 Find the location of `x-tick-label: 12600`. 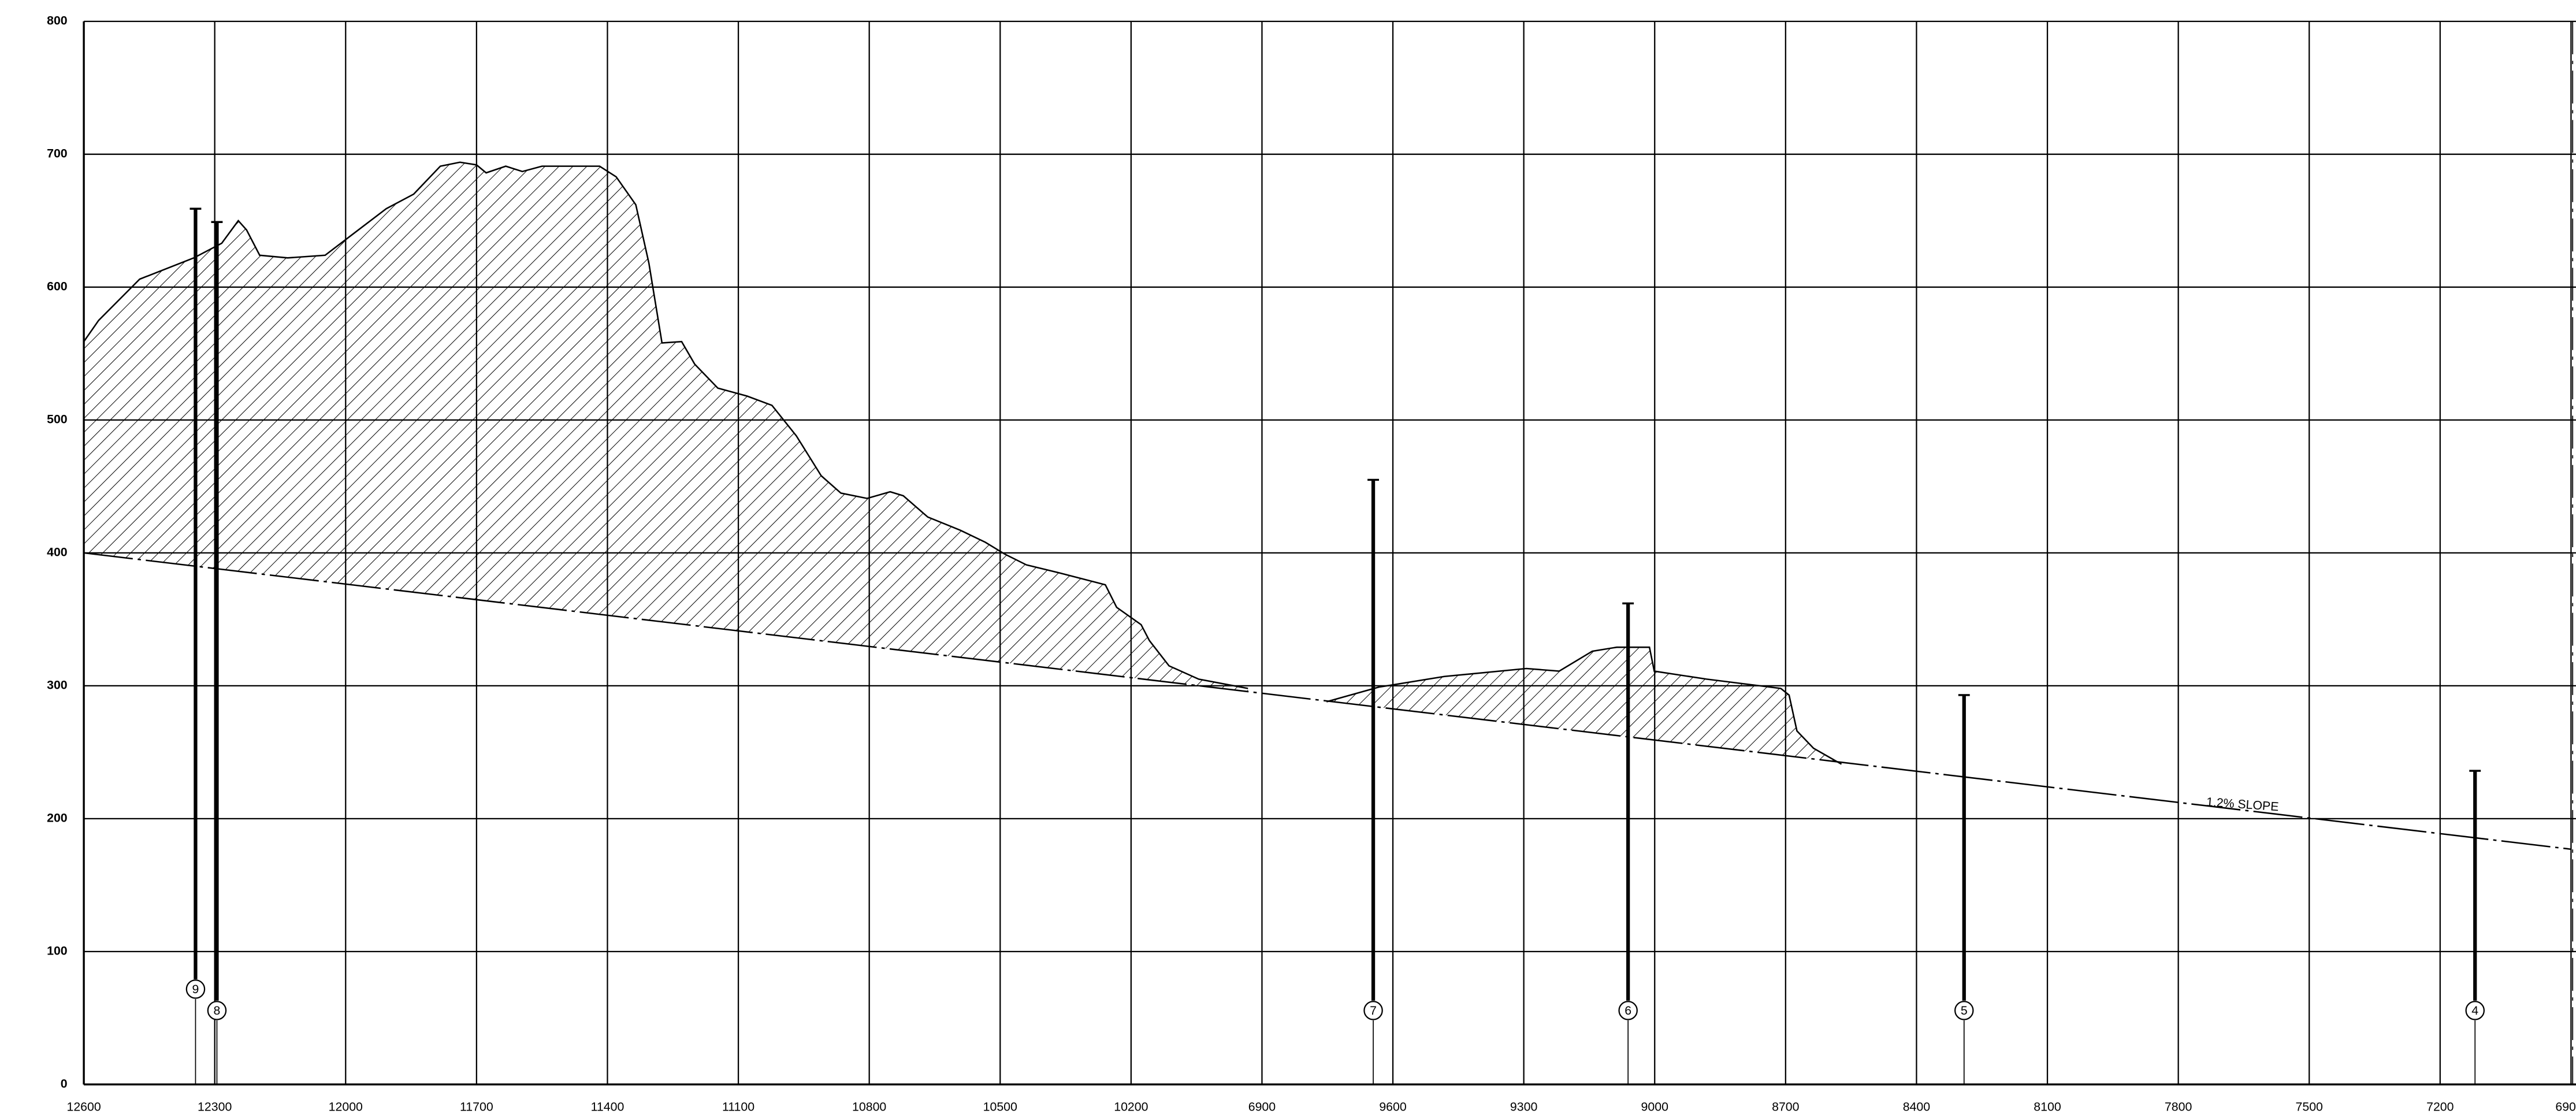

x-tick-label: 12600 is located at coordinates (83, 1106).